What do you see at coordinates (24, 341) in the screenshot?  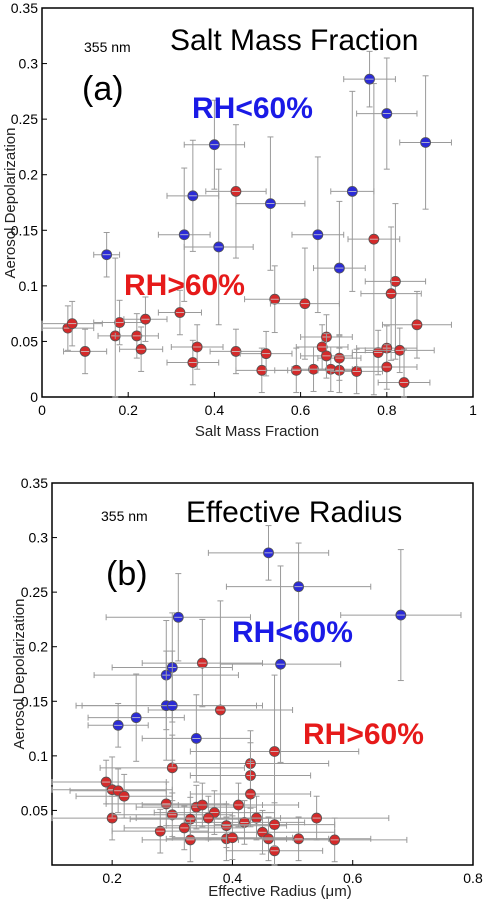 I see `y-tick-label-a: 0.05` at bounding box center [24, 341].